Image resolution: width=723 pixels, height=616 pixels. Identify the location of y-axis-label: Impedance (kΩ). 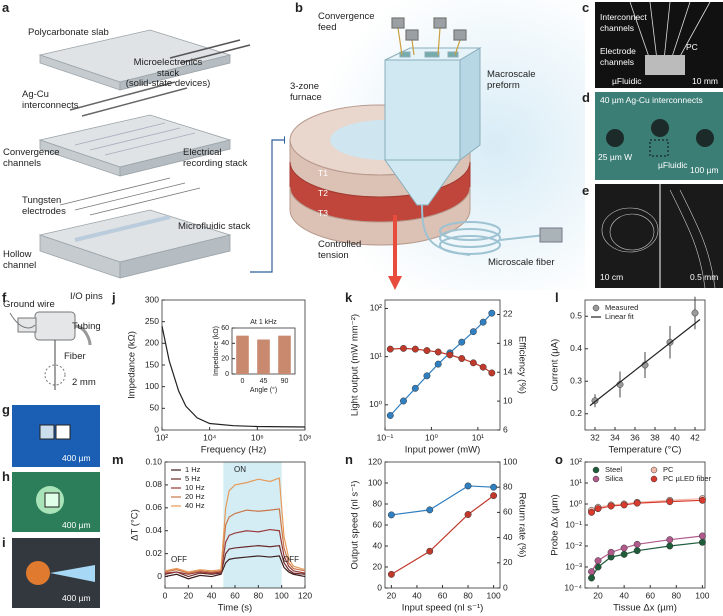
(216, 351).